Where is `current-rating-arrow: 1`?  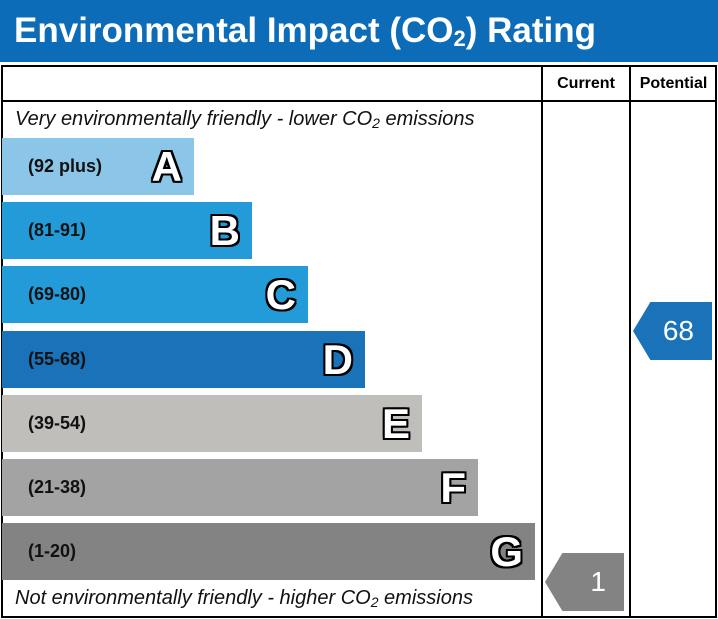
current-rating-arrow: 1 is located at coordinates (584, 582).